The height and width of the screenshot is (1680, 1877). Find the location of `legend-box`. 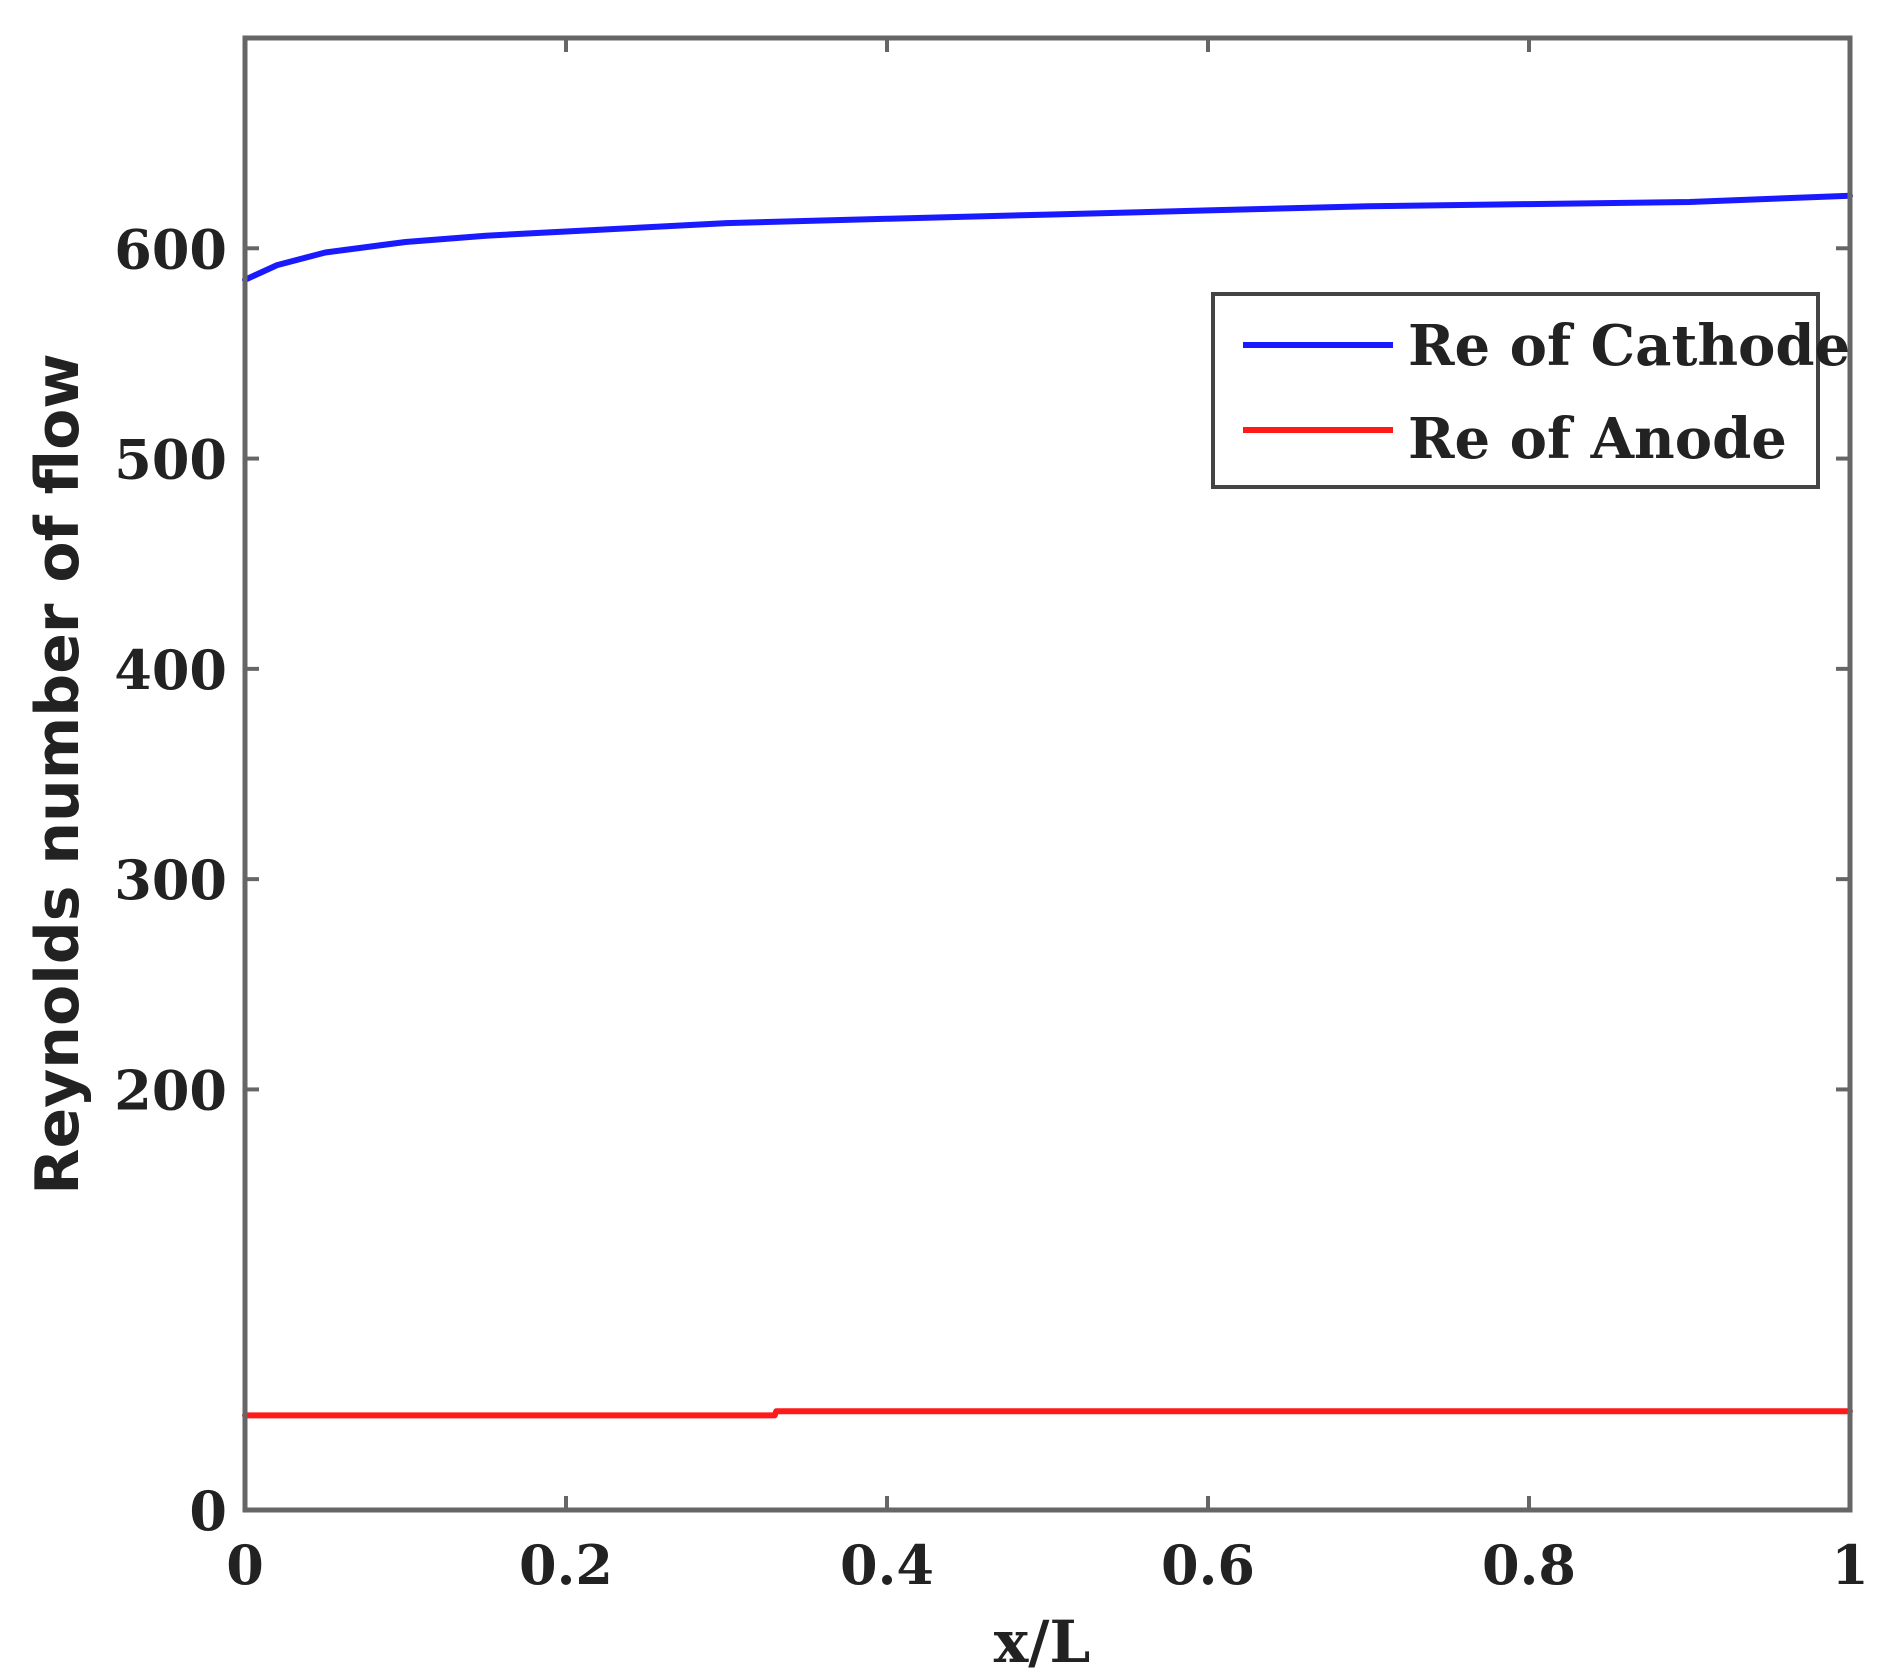

legend-box is located at coordinates (1515, 390).